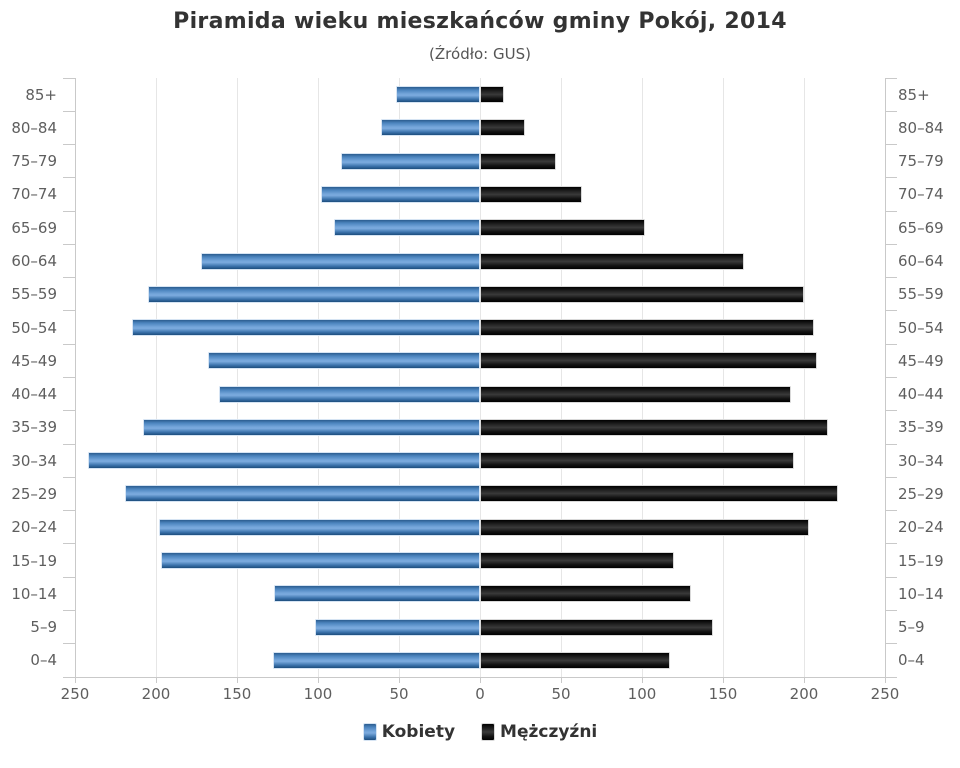 This screenshot has width=960, height=768. Describe the element at coordinates (43, 627) in the screenshot. I see `y-axis-label-left-5-9: 5–9` at that location.